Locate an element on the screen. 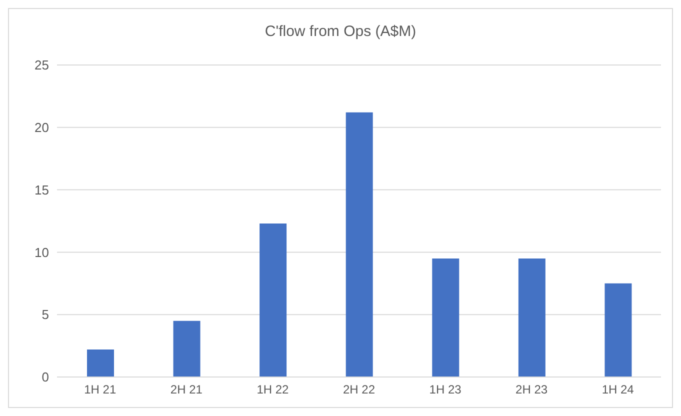 The height and width of the screenshot is (416, 681). y-tick-label: 10 is located at coordinates (41, 252).